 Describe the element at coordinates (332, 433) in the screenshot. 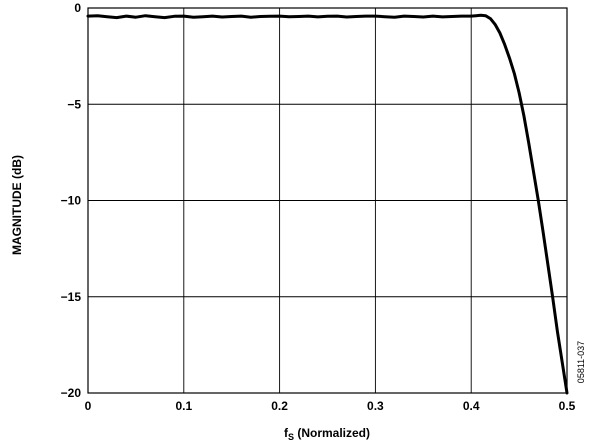

I see `x-axis-title-rest: (Normalized)` at that location.